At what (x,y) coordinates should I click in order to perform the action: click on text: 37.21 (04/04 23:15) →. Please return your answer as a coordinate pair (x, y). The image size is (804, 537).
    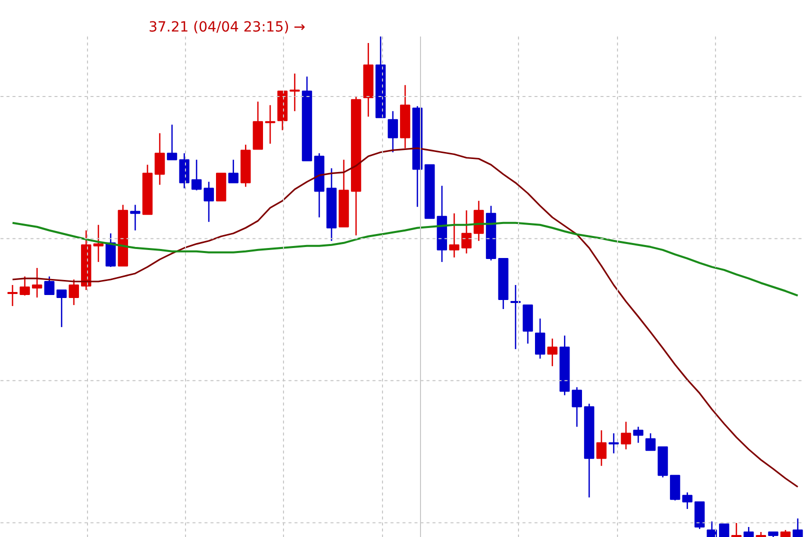
    Looking at the image, I should click on (227, 28).